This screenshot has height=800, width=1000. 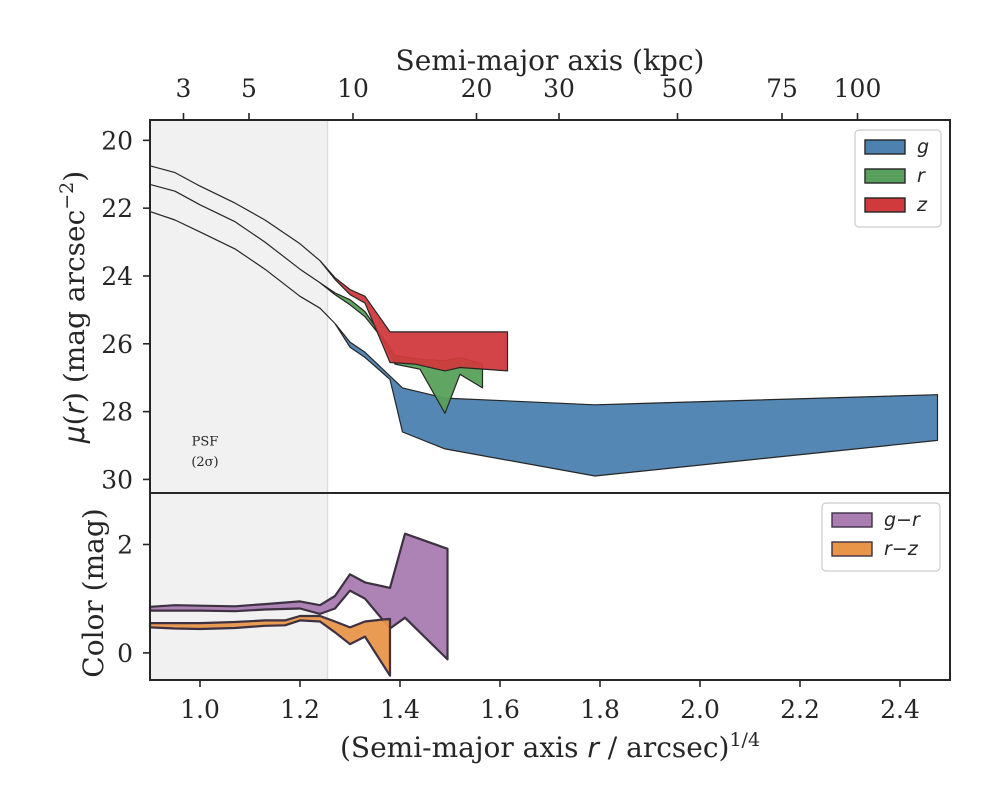 I want to click on x-tick-label: 2.0, so click(x=700, y=709).